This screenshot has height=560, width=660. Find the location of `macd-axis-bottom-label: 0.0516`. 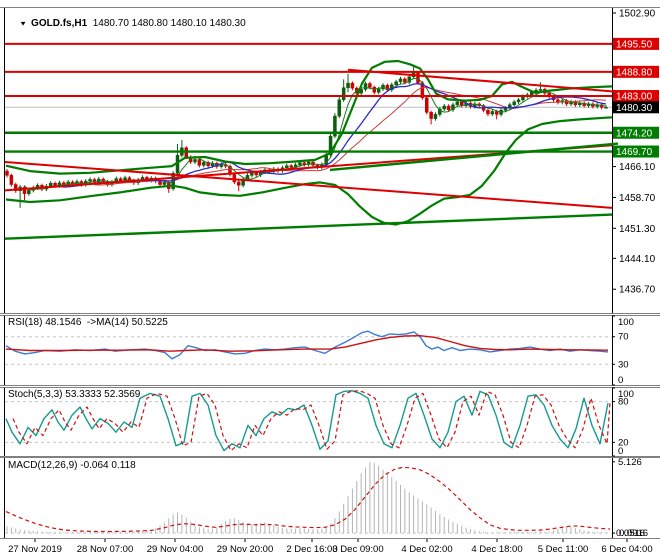

macd-axis-bottom-label: 0.0516 is located at coordinates (630, 533).